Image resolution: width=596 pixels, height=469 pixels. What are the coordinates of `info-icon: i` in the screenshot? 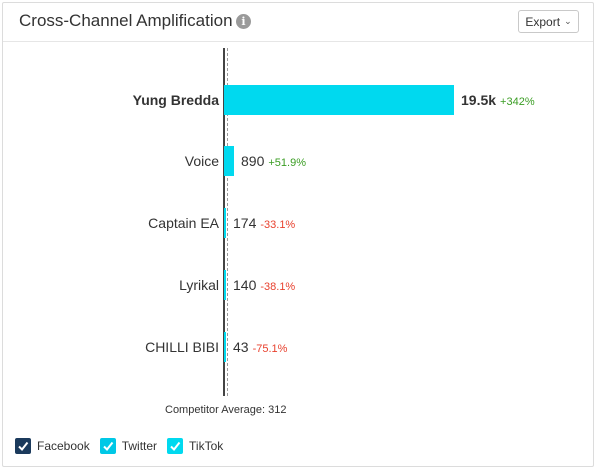 It's located at (243, 21).